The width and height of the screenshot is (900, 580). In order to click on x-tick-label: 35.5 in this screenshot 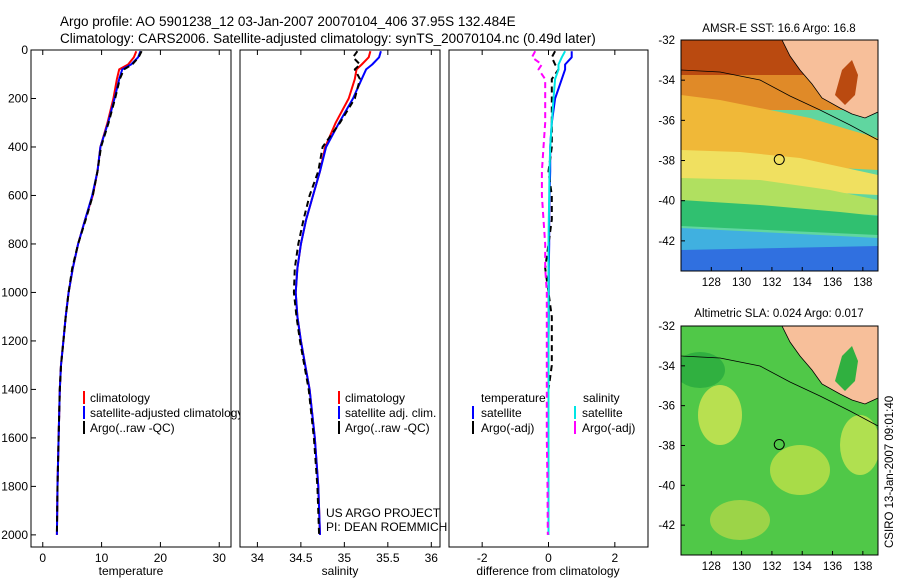, I will do `click(388, 558)`.